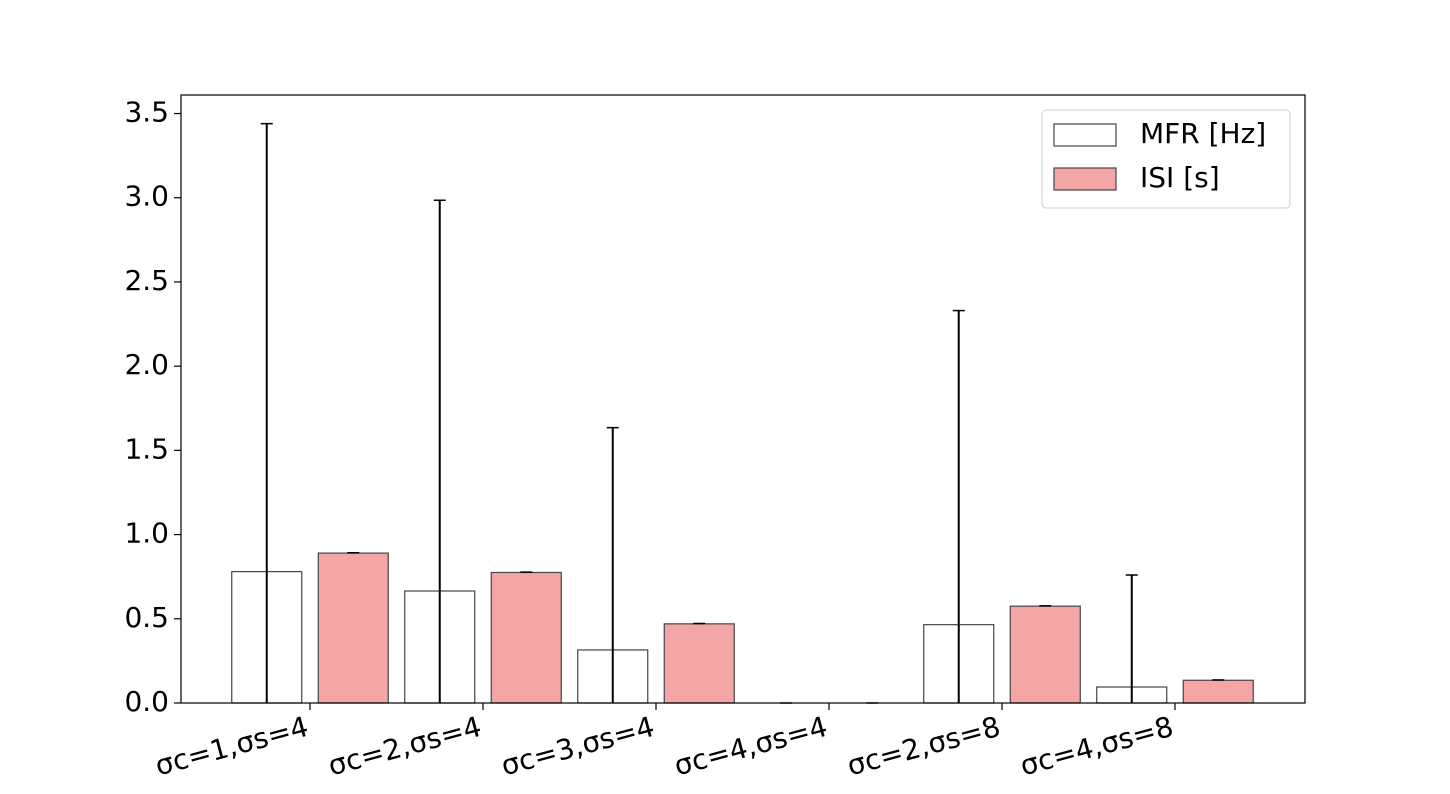 This screenshot has height=794, width=1450. What do you see at coordinates (146, 617) in the screenshot?
I see `y-tick-label: 0.5` at bounding box center [146, 617].